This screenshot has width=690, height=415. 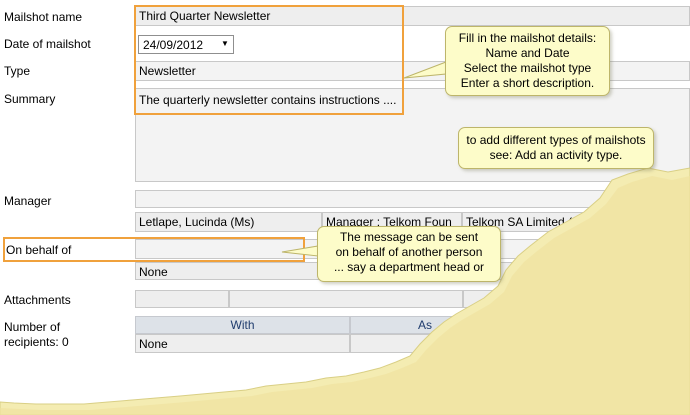 What do you see at coordinates (269, 60) in the screenshot?
I see `details-highlight` at bounding box center [269, 60].